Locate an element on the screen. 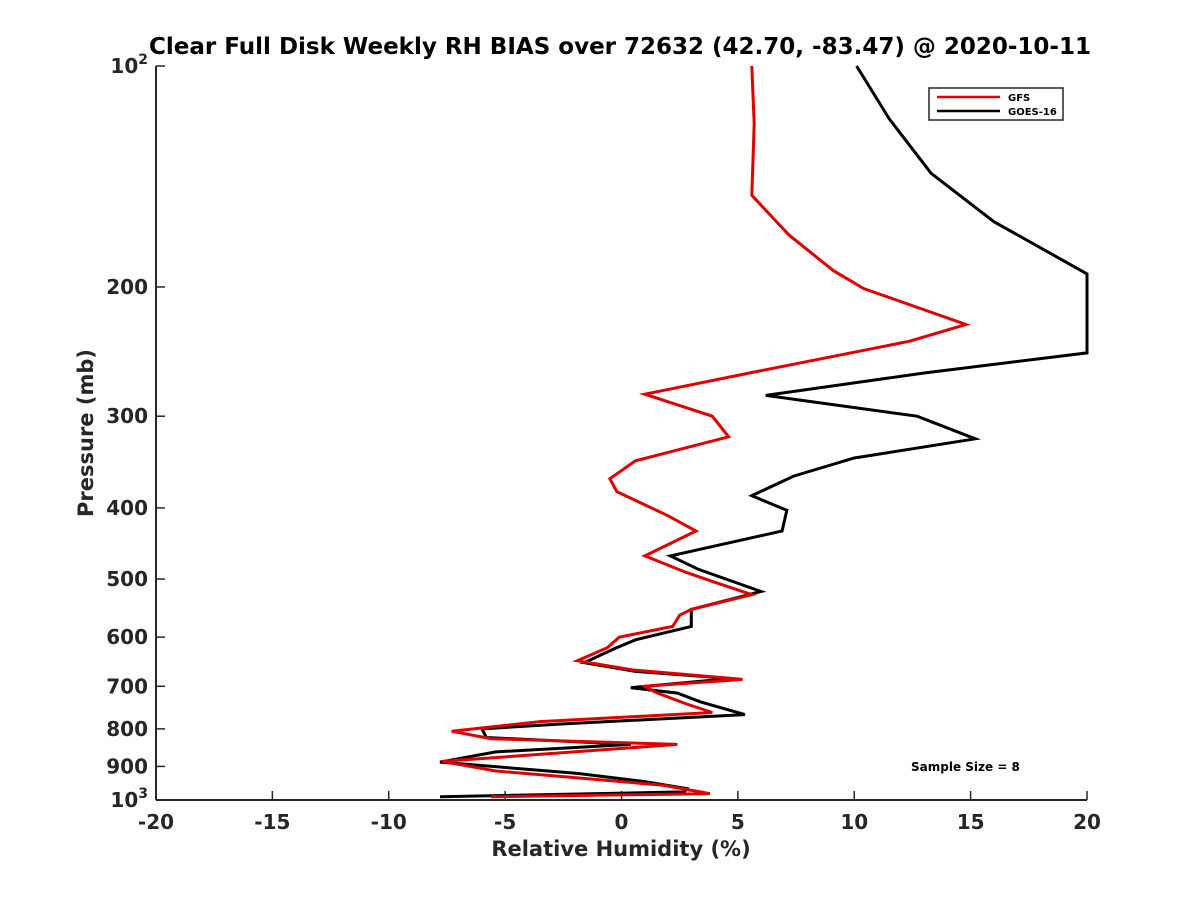 This screenshot has height=900, width=1200. legend: GFS GOES-16 is located at coordinates (996, 104).